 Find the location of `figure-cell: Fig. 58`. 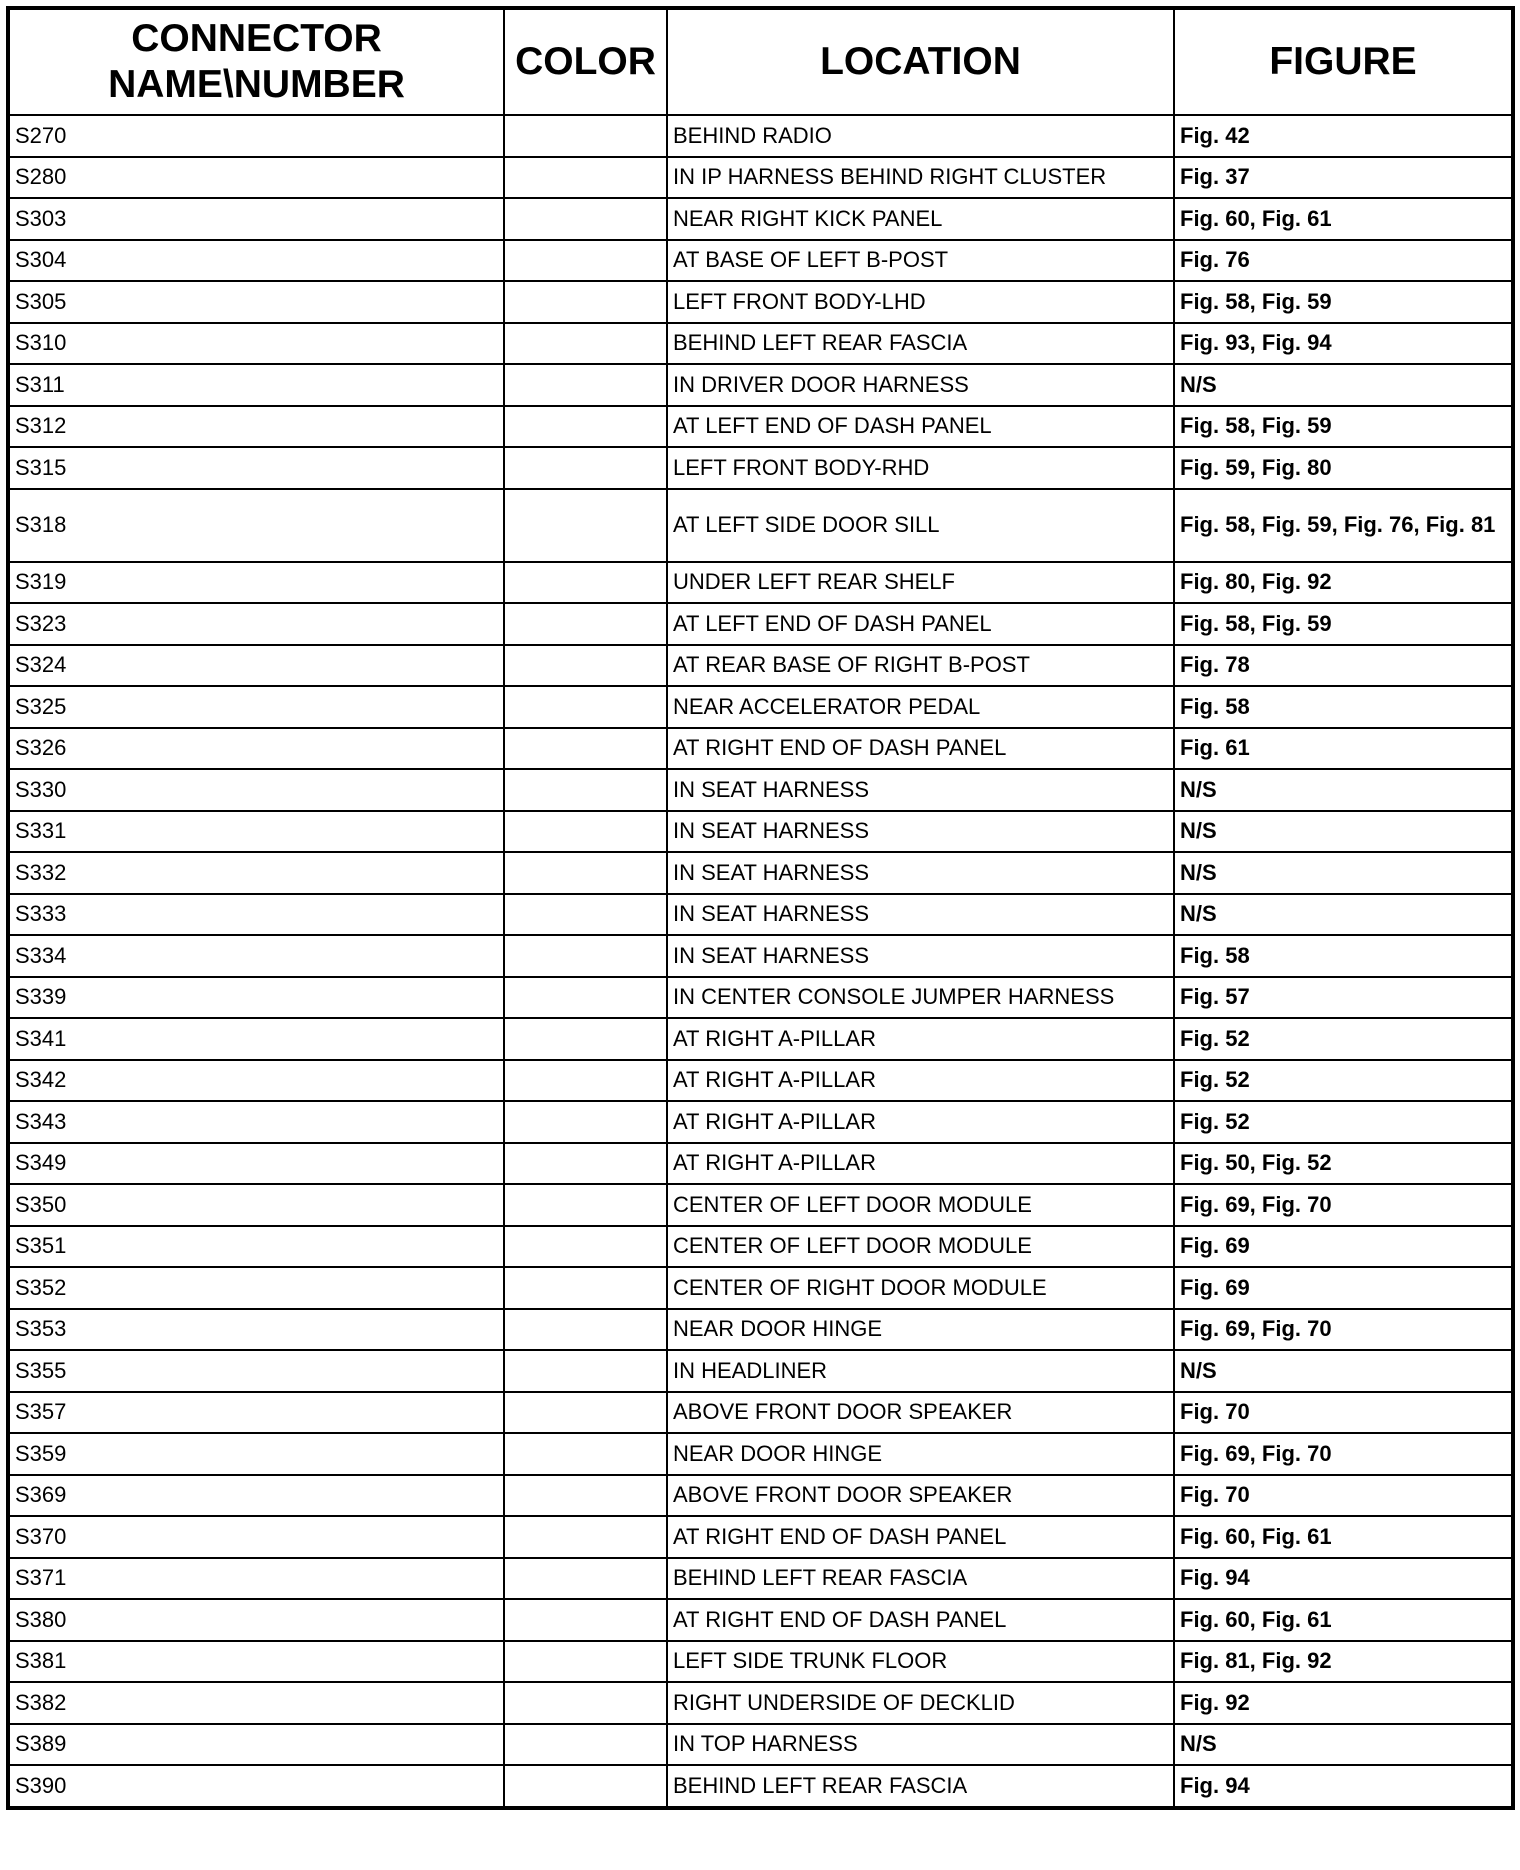

figure-cell: Fig. 58 is located at coordinates (1343, 707).